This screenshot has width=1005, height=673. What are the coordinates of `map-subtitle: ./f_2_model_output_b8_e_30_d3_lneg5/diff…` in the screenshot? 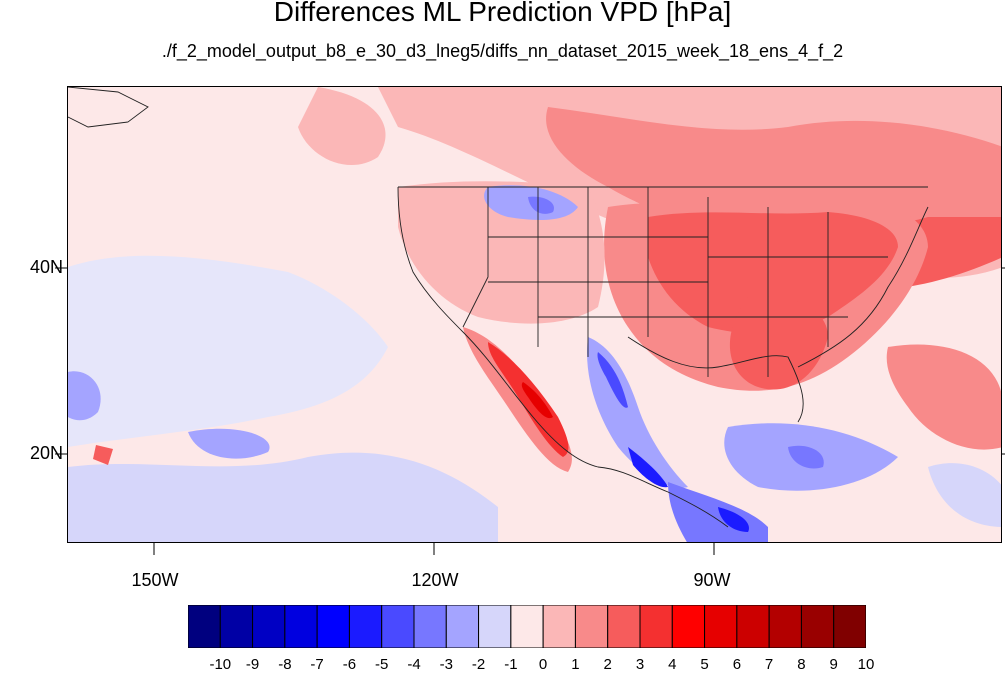 It's located at (502, 51).